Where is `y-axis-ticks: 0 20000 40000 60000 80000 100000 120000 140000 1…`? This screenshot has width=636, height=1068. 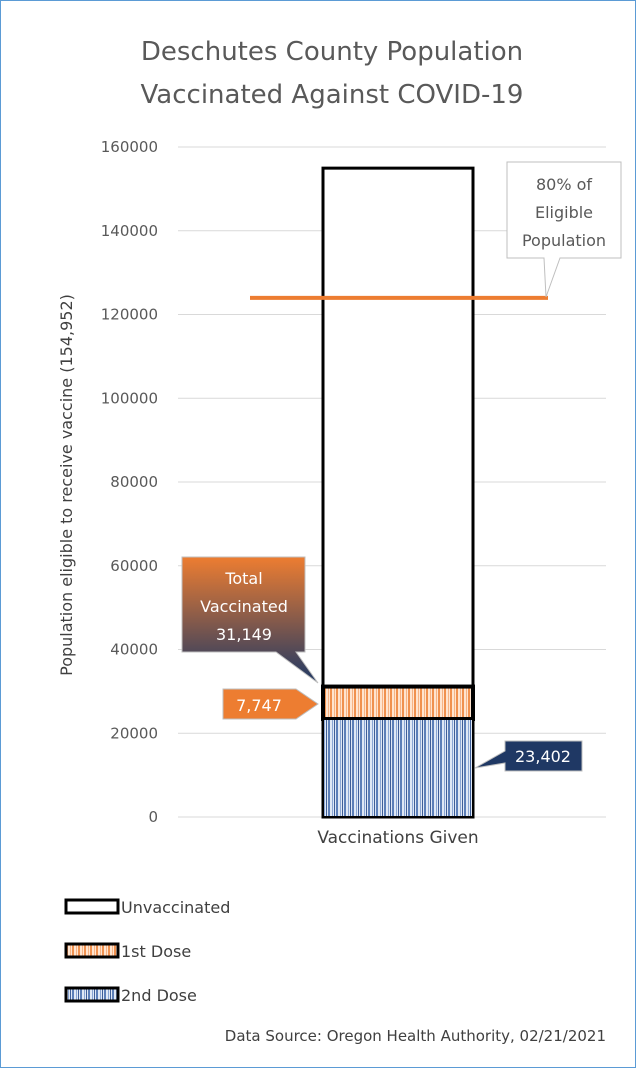 y-axis-ticks: 0 20000 40000 60000 80000 100000 120000 140000 1… is located at coordinates (129, 482).